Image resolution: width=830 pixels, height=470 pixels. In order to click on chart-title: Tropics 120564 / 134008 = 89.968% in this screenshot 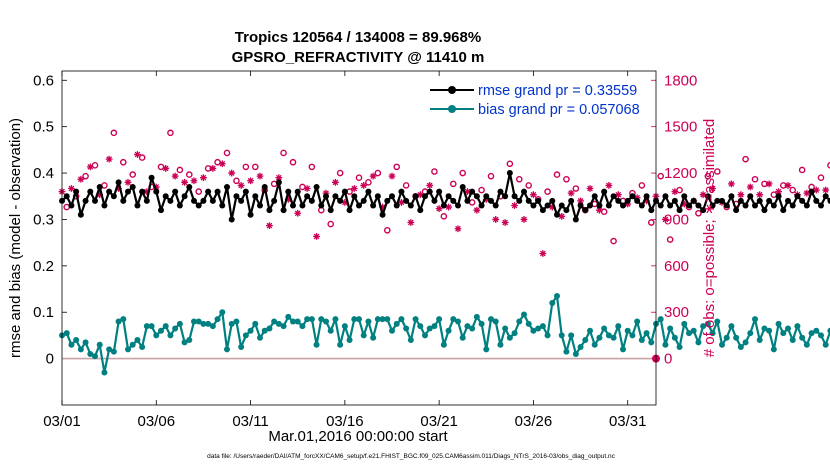, I will do `click(358, 37)`.